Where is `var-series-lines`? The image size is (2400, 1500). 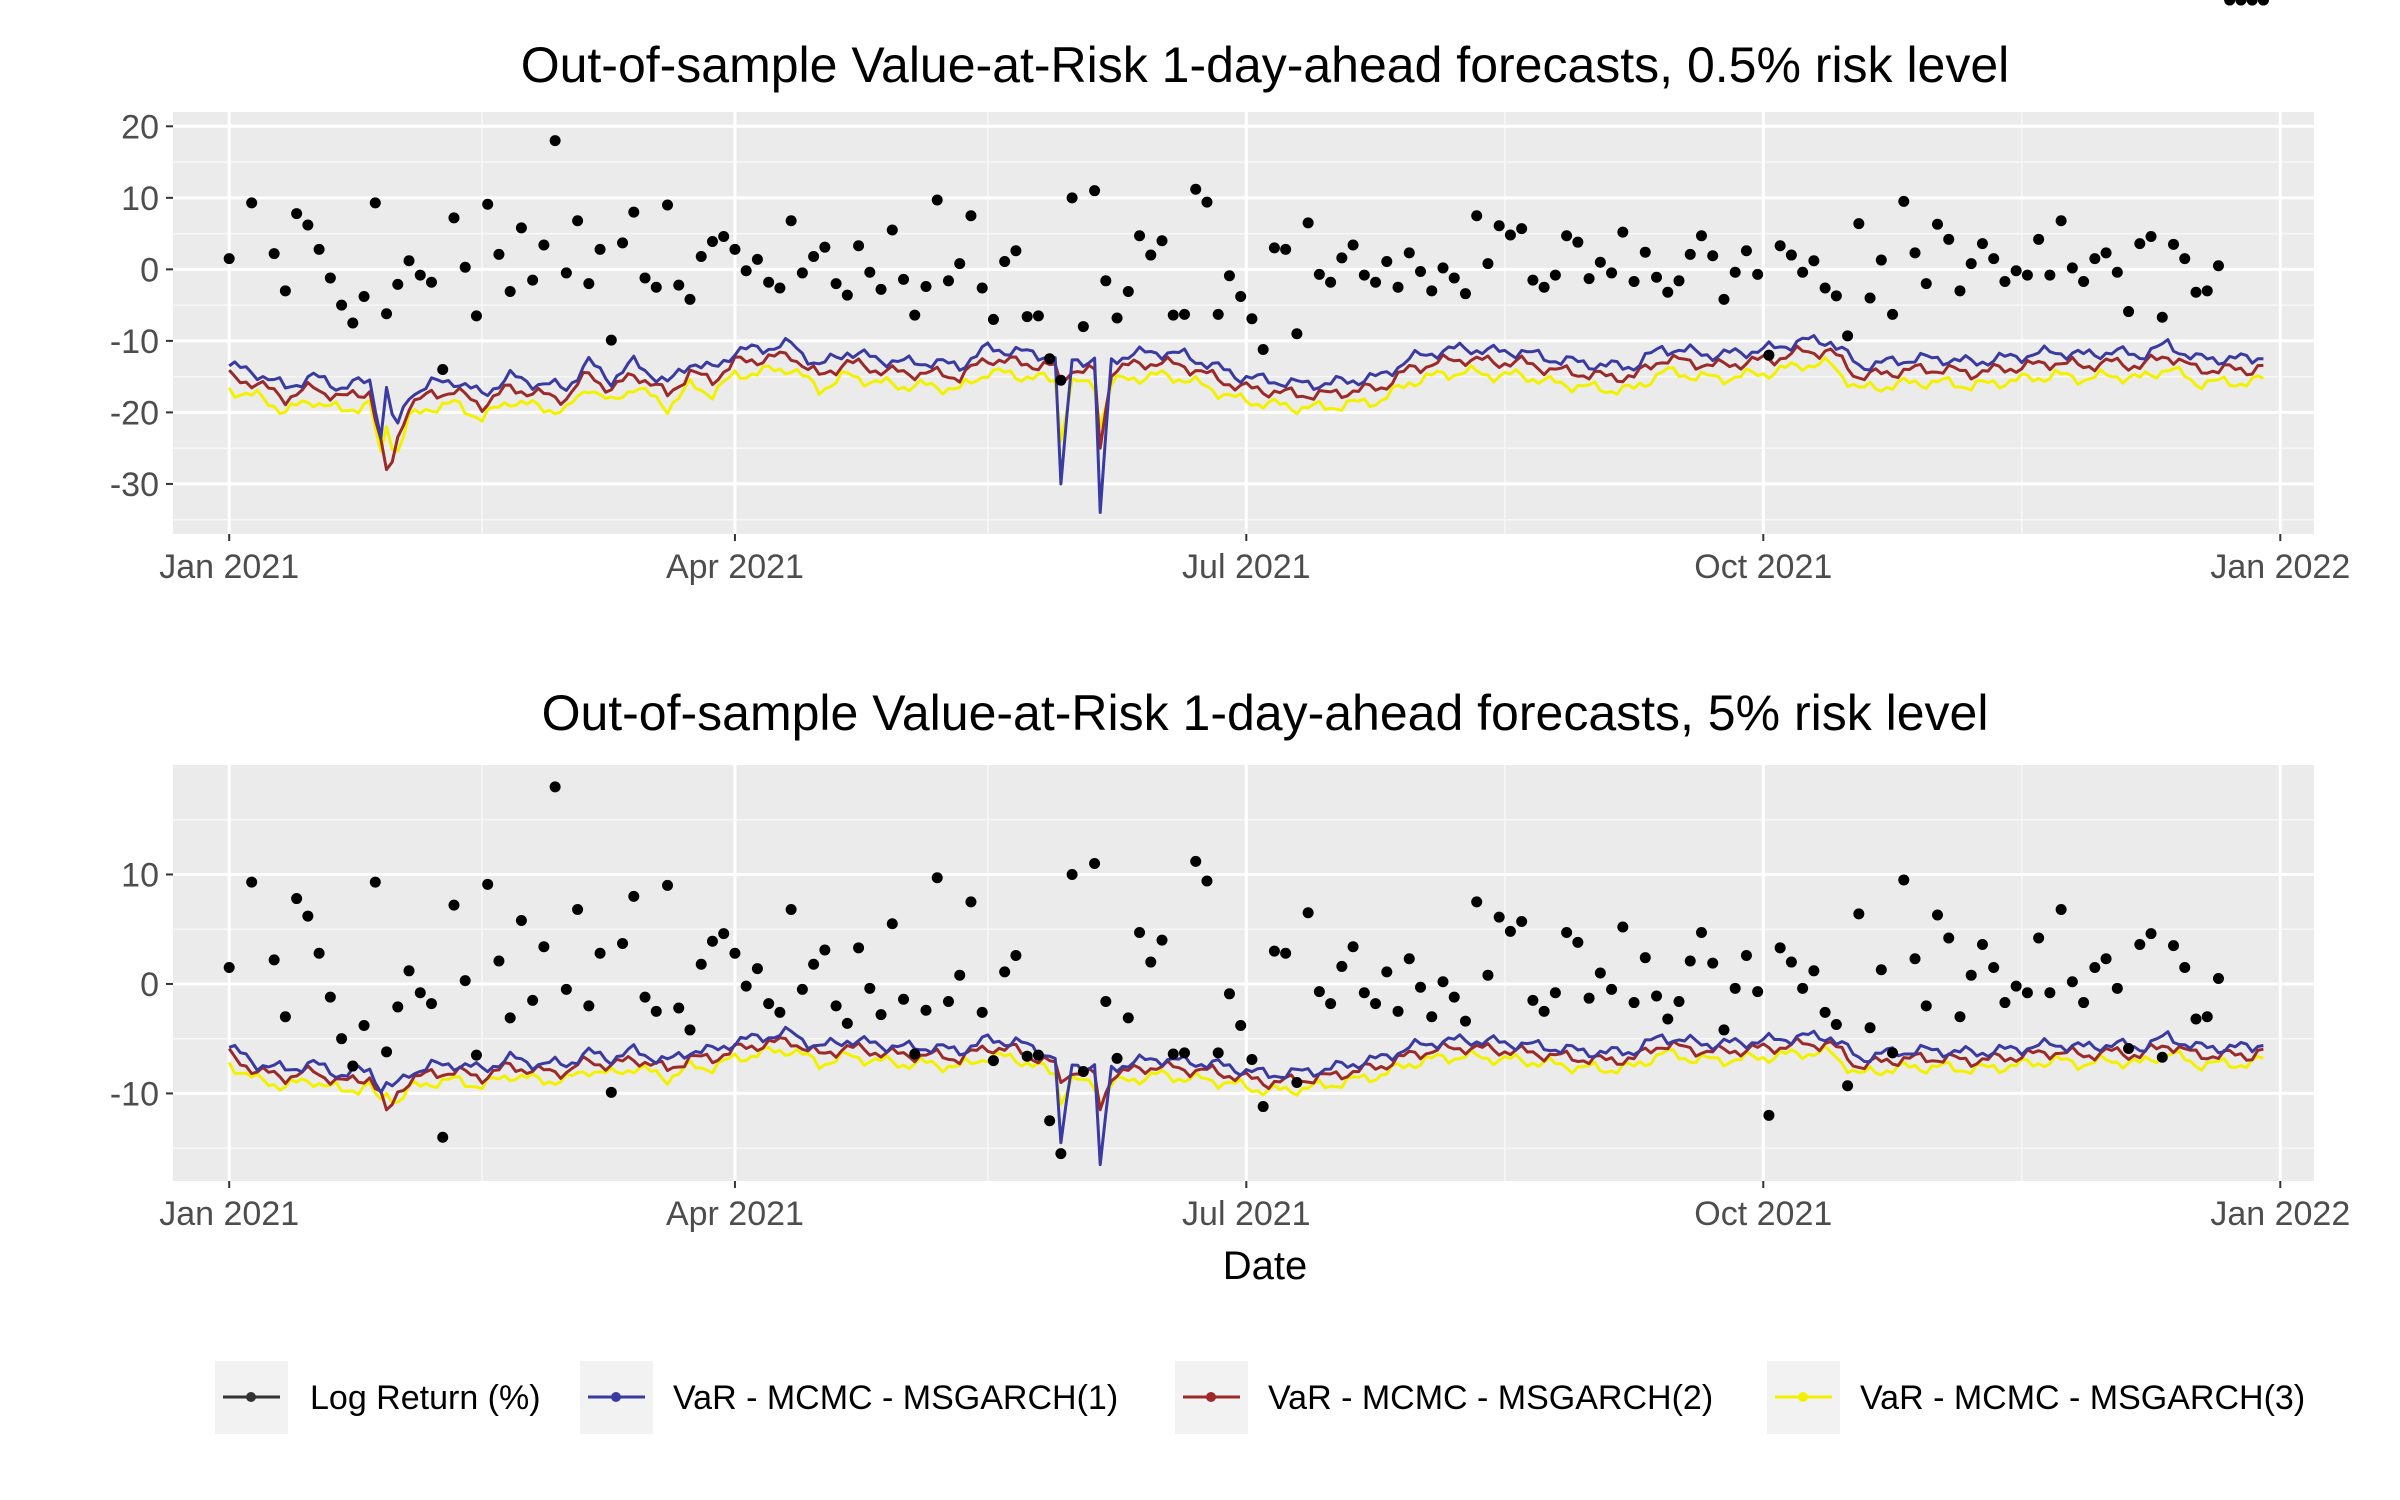 var-series-lines is located at coordinates (1246, 424).